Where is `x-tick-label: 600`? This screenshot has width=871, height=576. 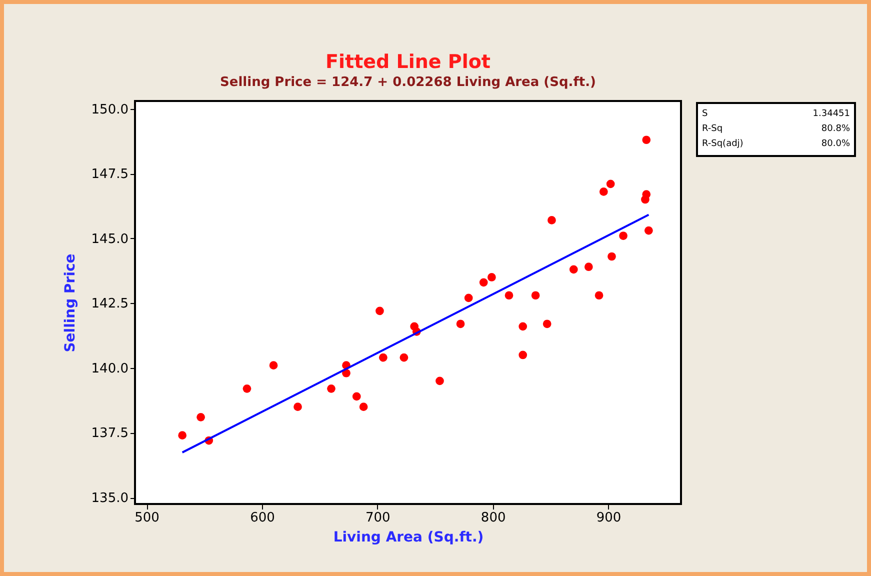 x-tick-label: 600 is located at coordinates (262, 518).